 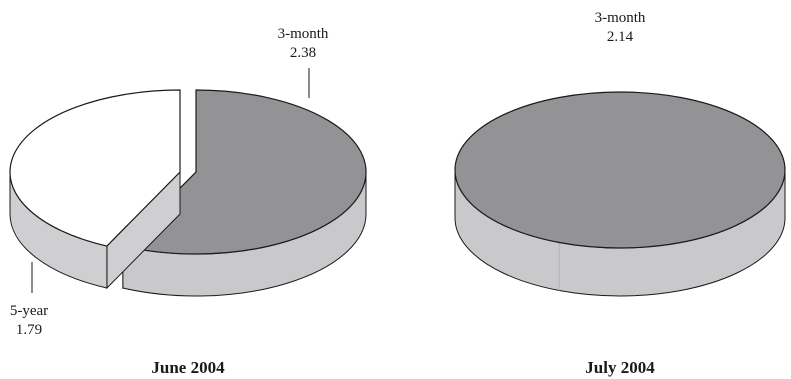 I want to click on slice-label-5-year-june: 5-year, so click(x=29, y=311).